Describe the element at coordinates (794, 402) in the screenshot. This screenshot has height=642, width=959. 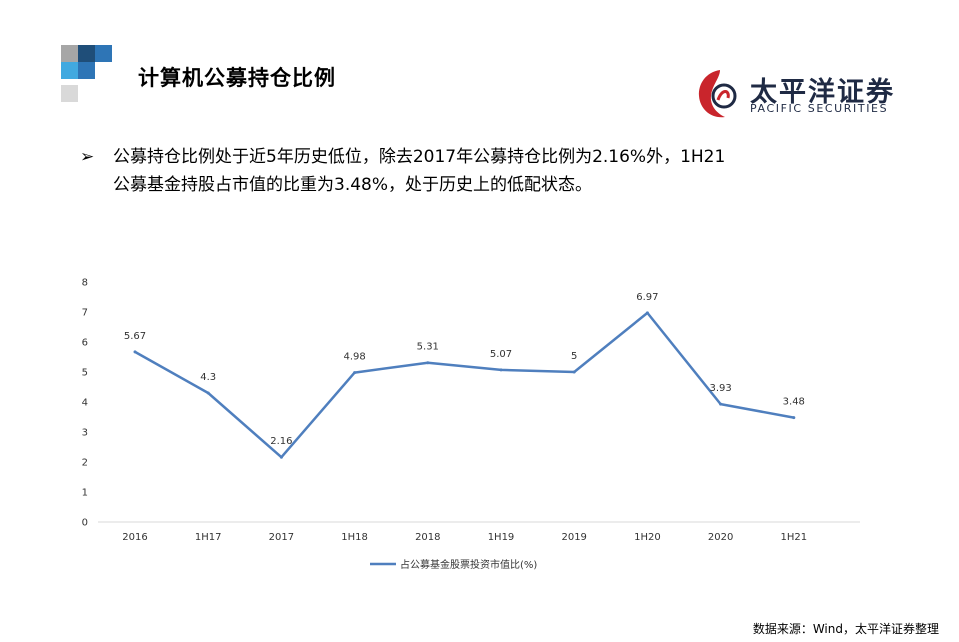
I see `data-label: 3.48` at that location.